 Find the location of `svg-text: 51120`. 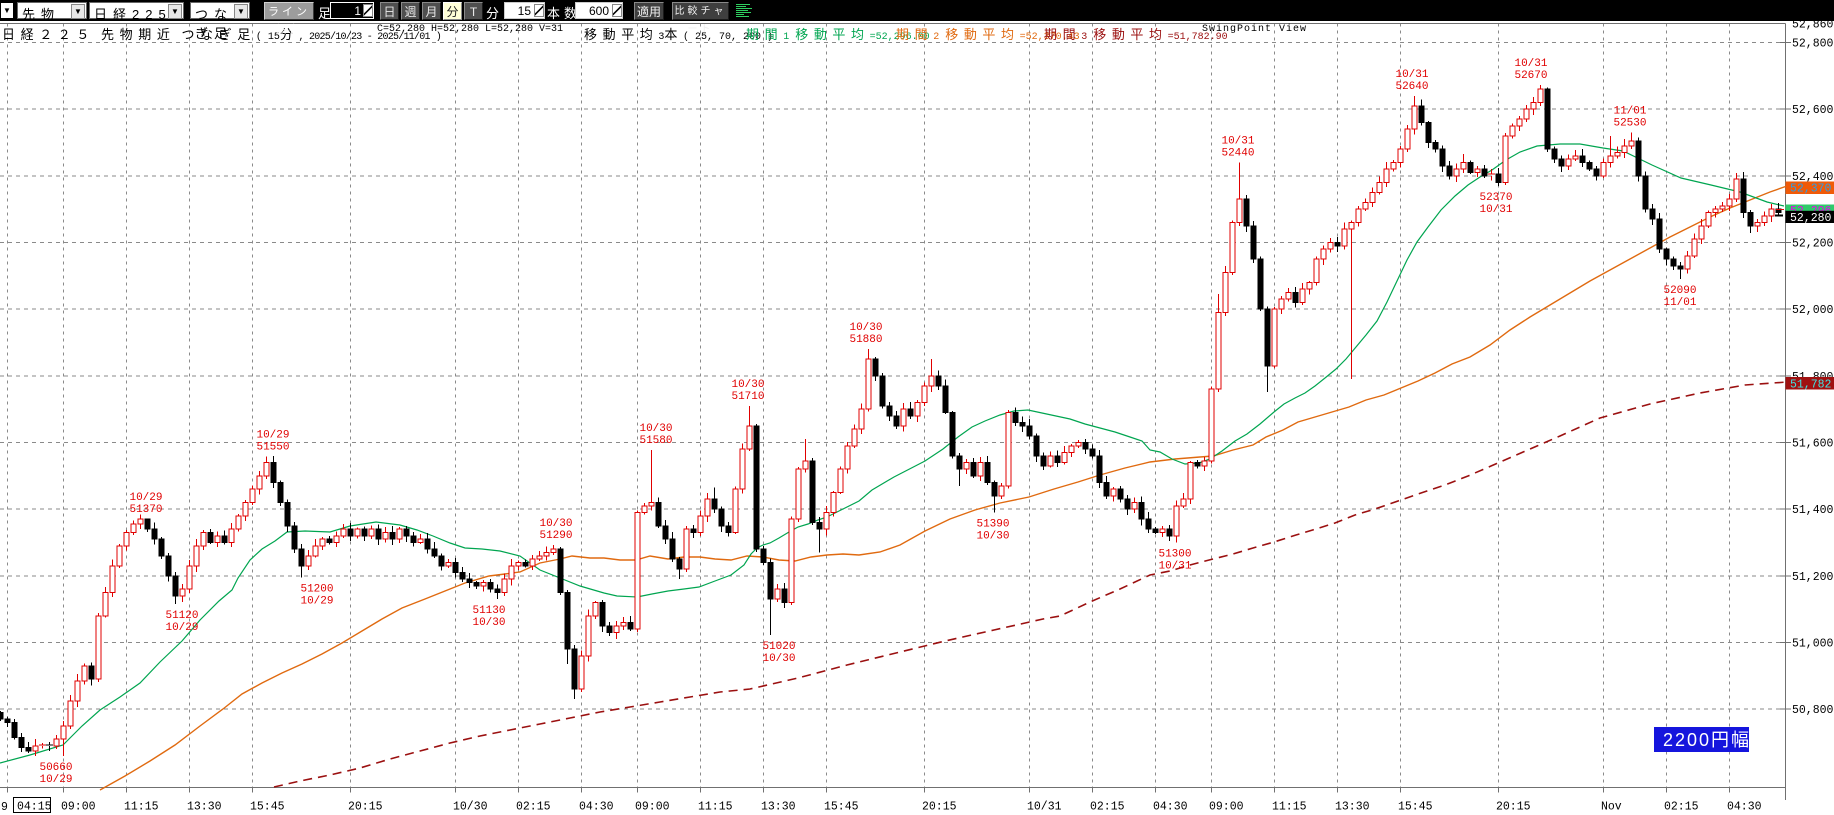

svg-text: 51120 is located at coordinates (181, 616).